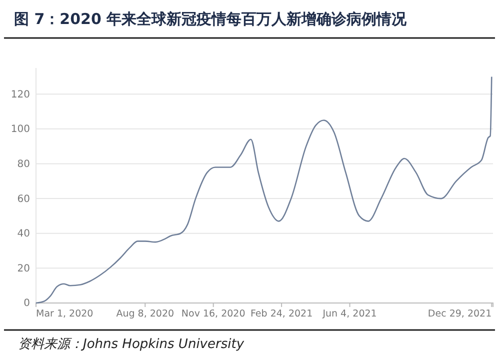 Image resolution: width=499 pixels, height=360 pixels. I want to click on x-tick-label: Aug 8, 2020, so click(145, 314).